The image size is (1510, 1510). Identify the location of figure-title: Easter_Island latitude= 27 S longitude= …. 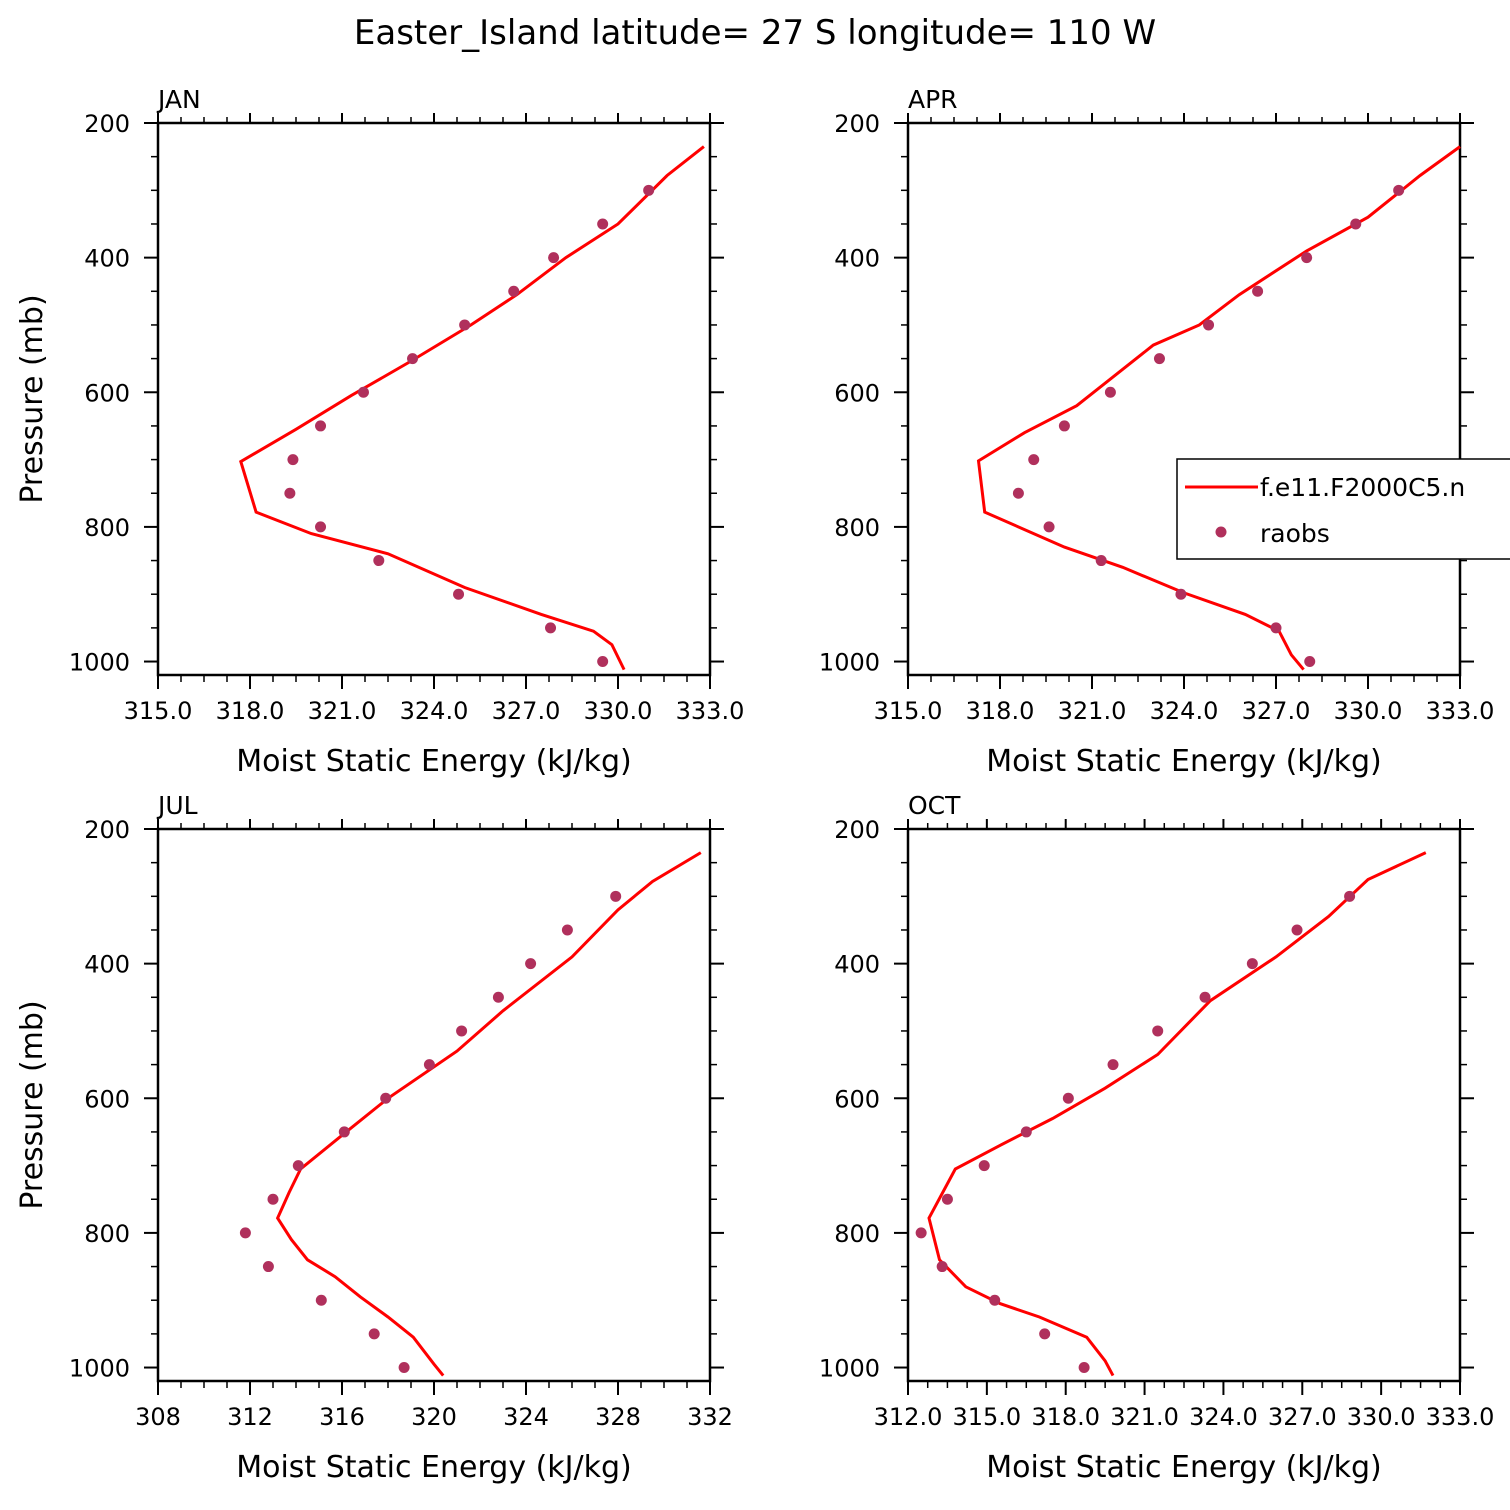
(755, 33).